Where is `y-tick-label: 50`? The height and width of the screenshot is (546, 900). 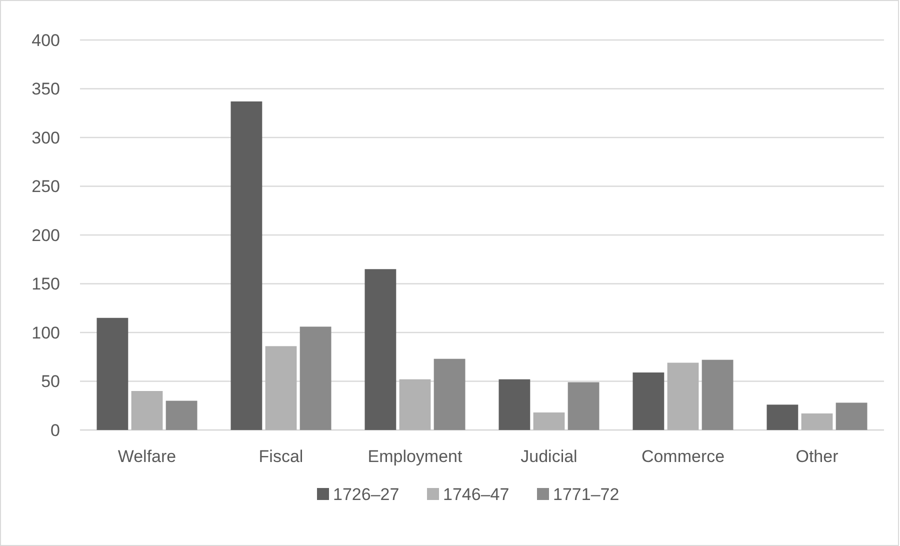 y-tick-label: 50 is located at coordinates (50, 382).